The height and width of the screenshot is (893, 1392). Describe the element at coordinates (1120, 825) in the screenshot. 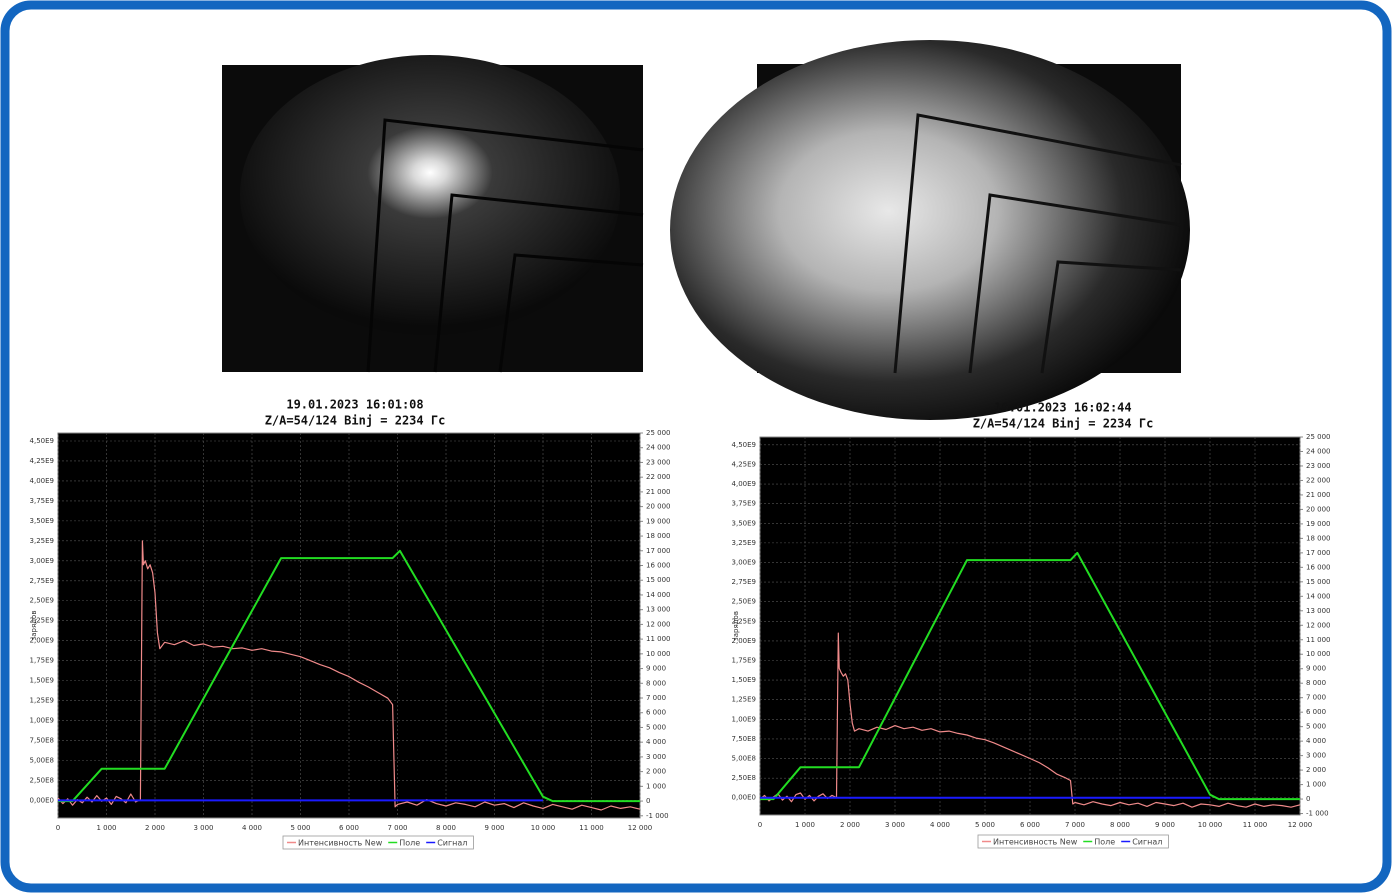

I see `x-tick-label: 8 000` at that location.